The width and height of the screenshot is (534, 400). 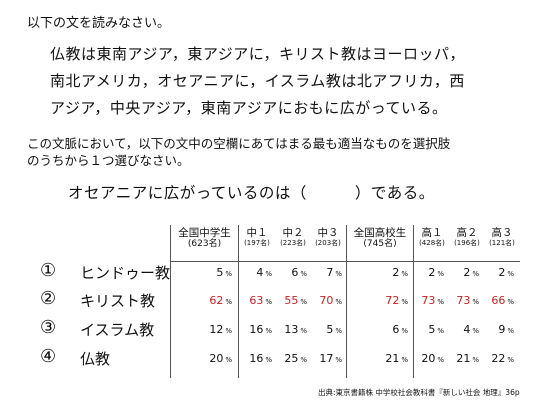 I want to click on cell-value: 17, so click(x=326, y=358).